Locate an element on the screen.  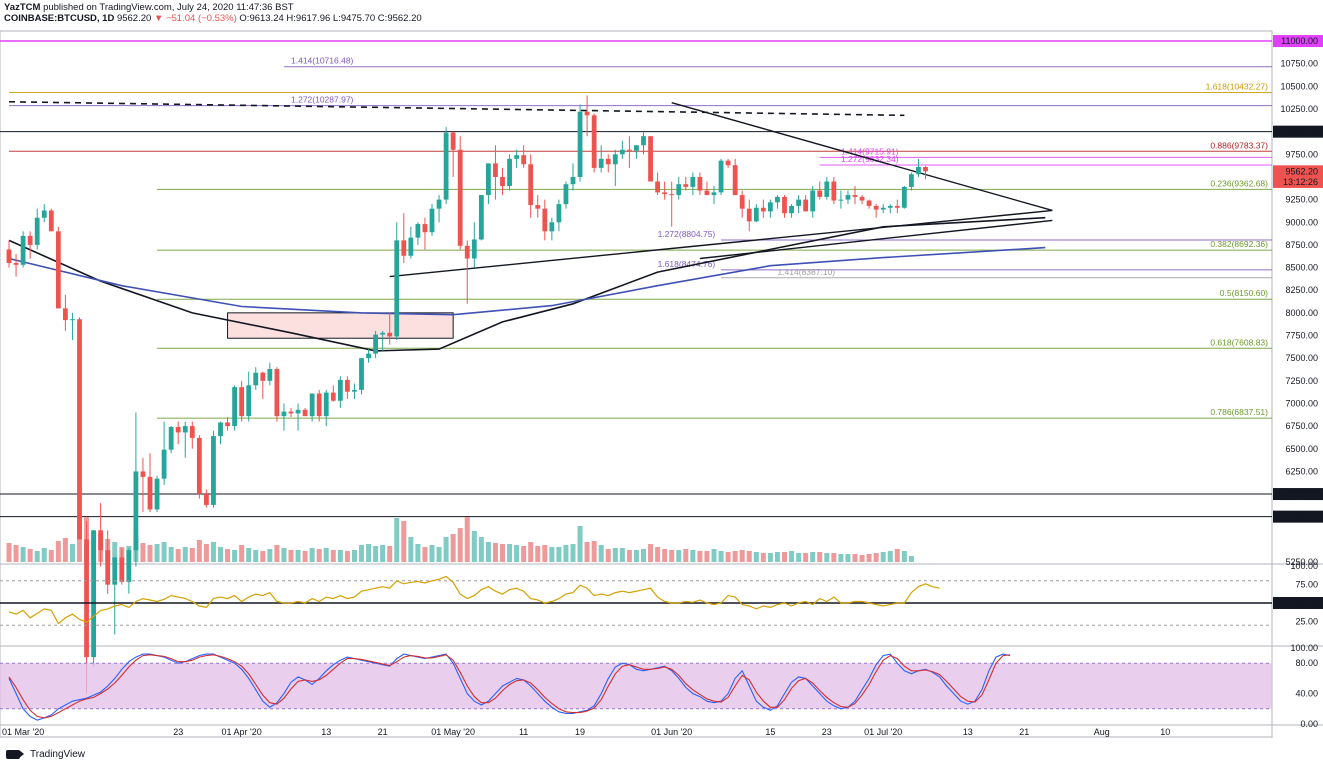
volume-bars is located at coordinates (460, 538).